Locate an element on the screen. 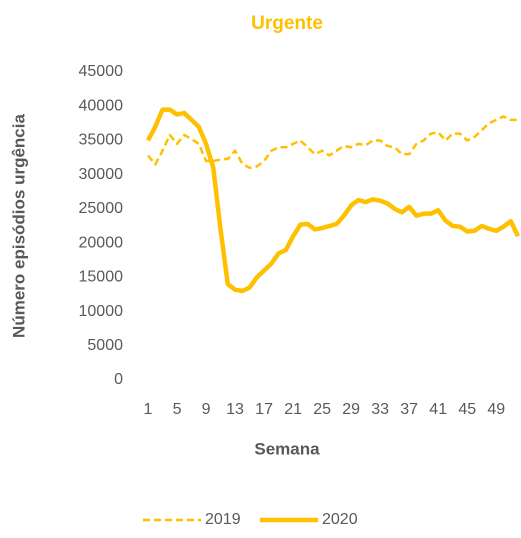 The image size is (521, 538). x-tick-label: 13 is located at coordinates (235, 409).